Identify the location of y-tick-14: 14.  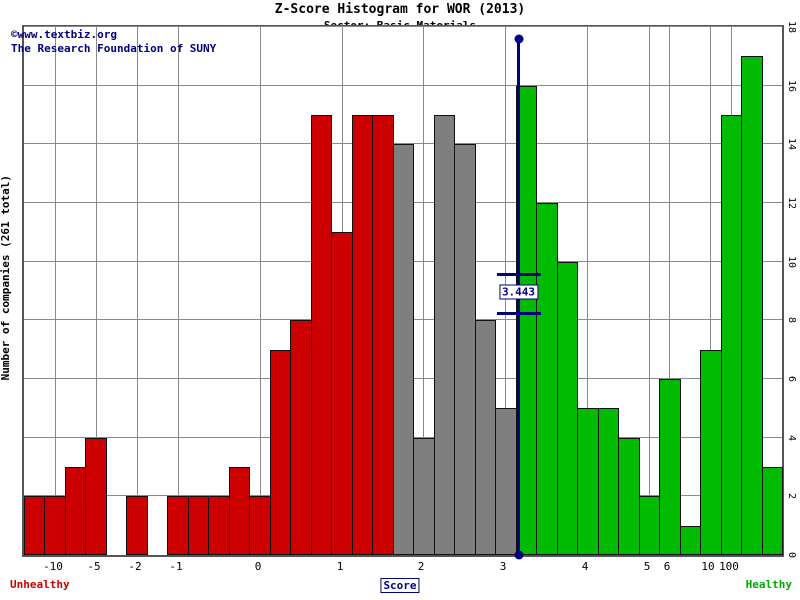
(791, 144).